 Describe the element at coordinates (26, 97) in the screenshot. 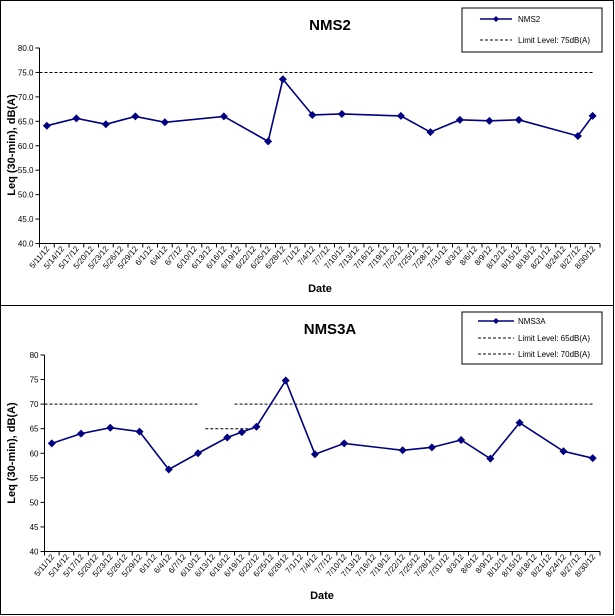

I see `y-tick-label: 70.0` at that location.